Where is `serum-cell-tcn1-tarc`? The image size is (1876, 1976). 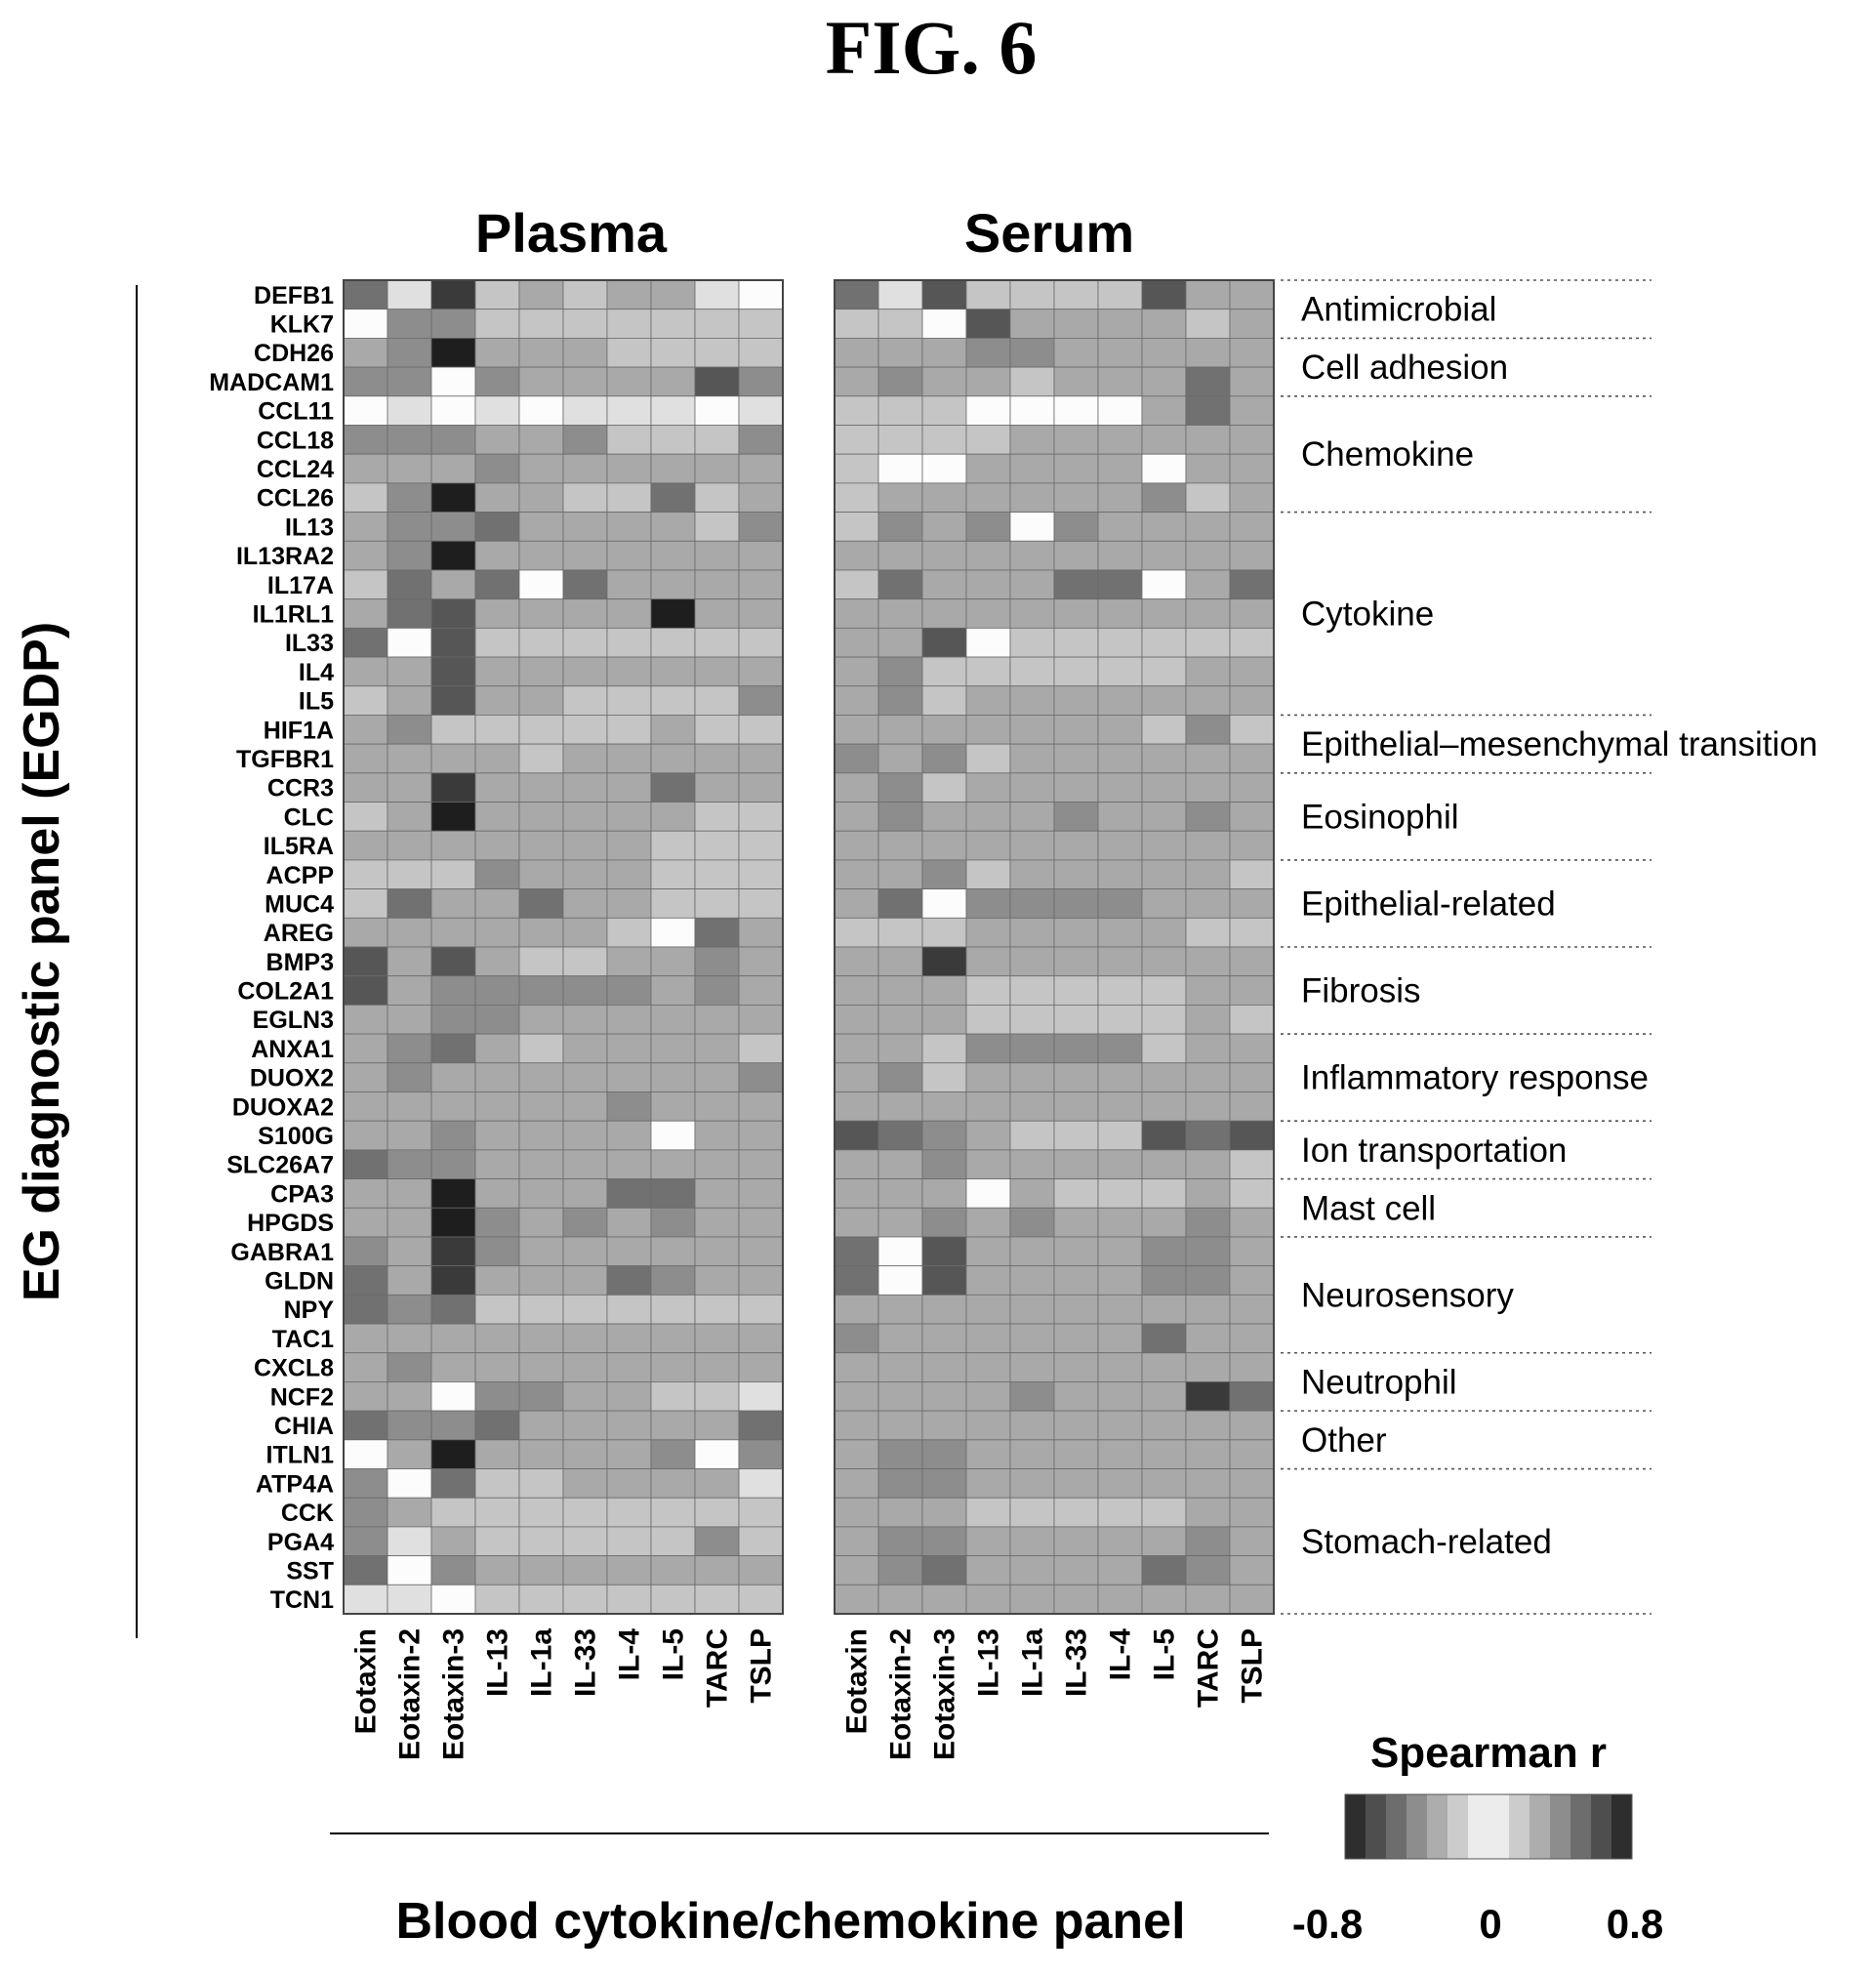
serum-cell-tcn1-tarc is located at coordinates (1208, 1600).